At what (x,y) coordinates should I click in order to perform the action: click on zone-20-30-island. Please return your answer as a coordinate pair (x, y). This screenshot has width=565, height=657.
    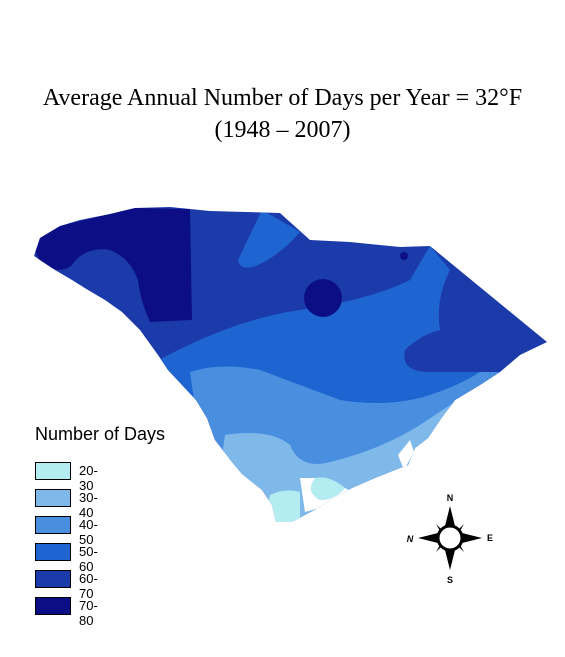
    Looking at the image, I should click on (328, 488).